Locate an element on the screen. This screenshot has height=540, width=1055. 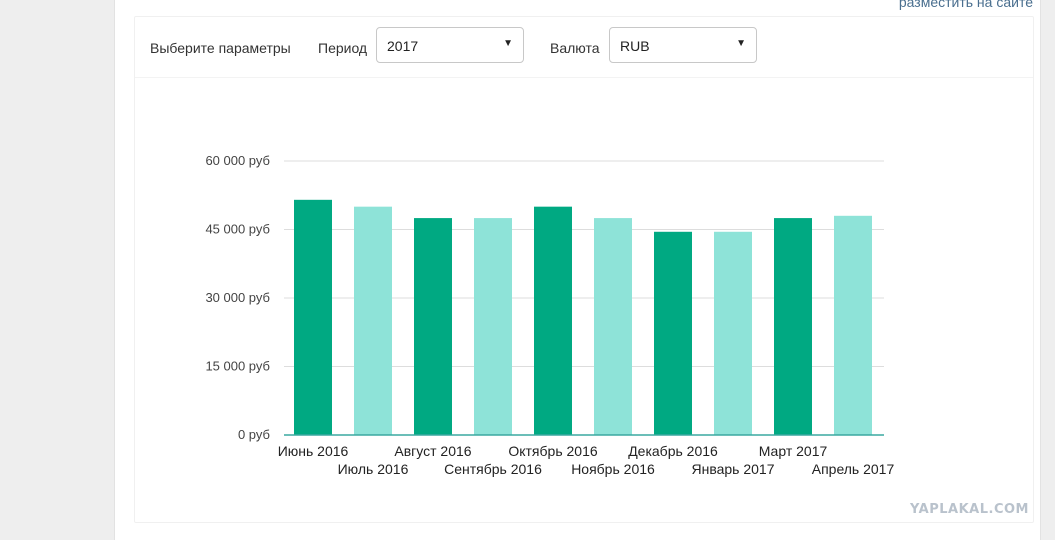
currency-label: Валюта is located at coordinates (575, 48).